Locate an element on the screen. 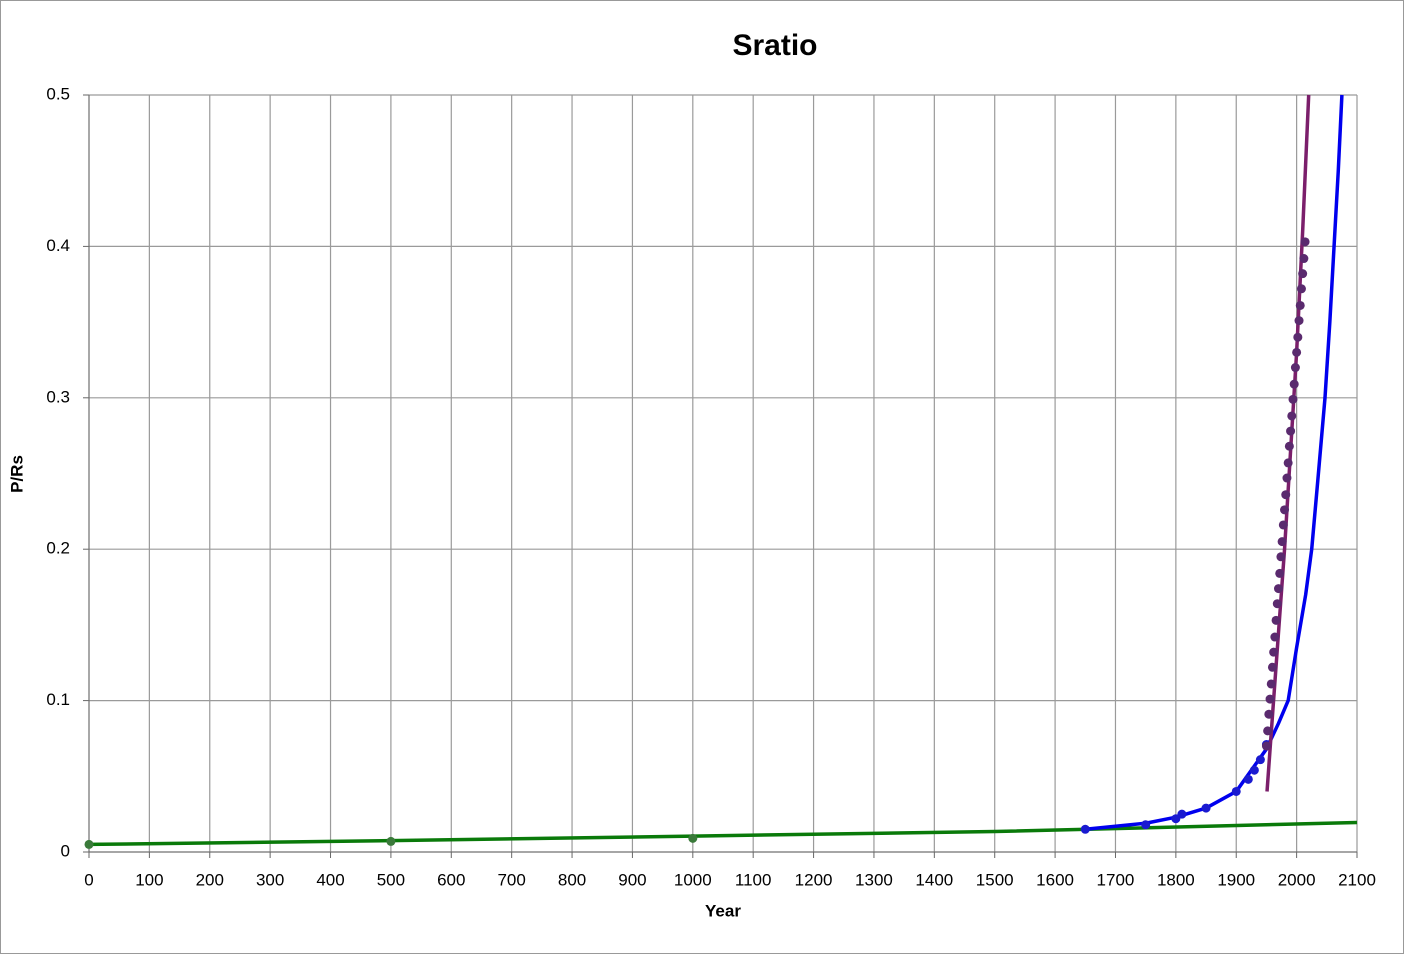  x-tick-label: 1700 is located at coordinates (1116, 879).